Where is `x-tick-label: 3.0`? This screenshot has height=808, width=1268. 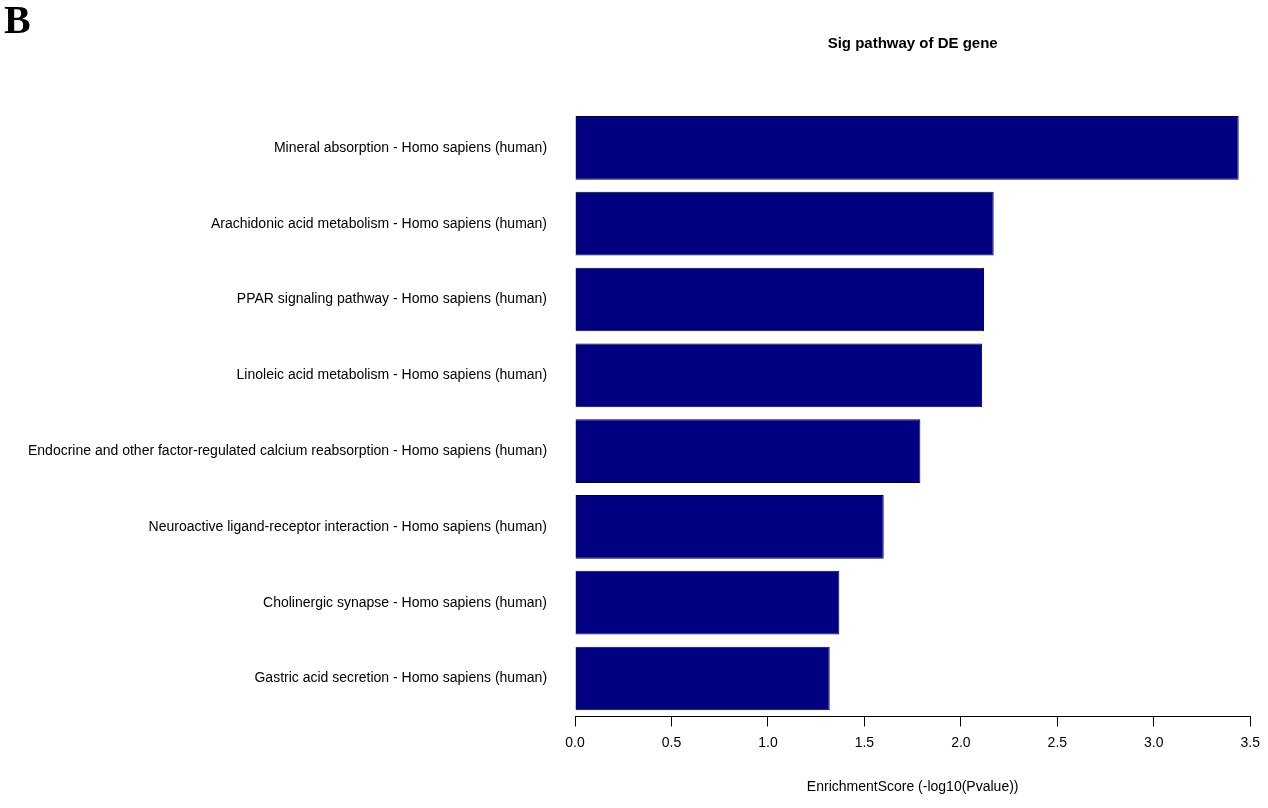
x-tick-label: 3.0 is located at coordinates (1154, 741).